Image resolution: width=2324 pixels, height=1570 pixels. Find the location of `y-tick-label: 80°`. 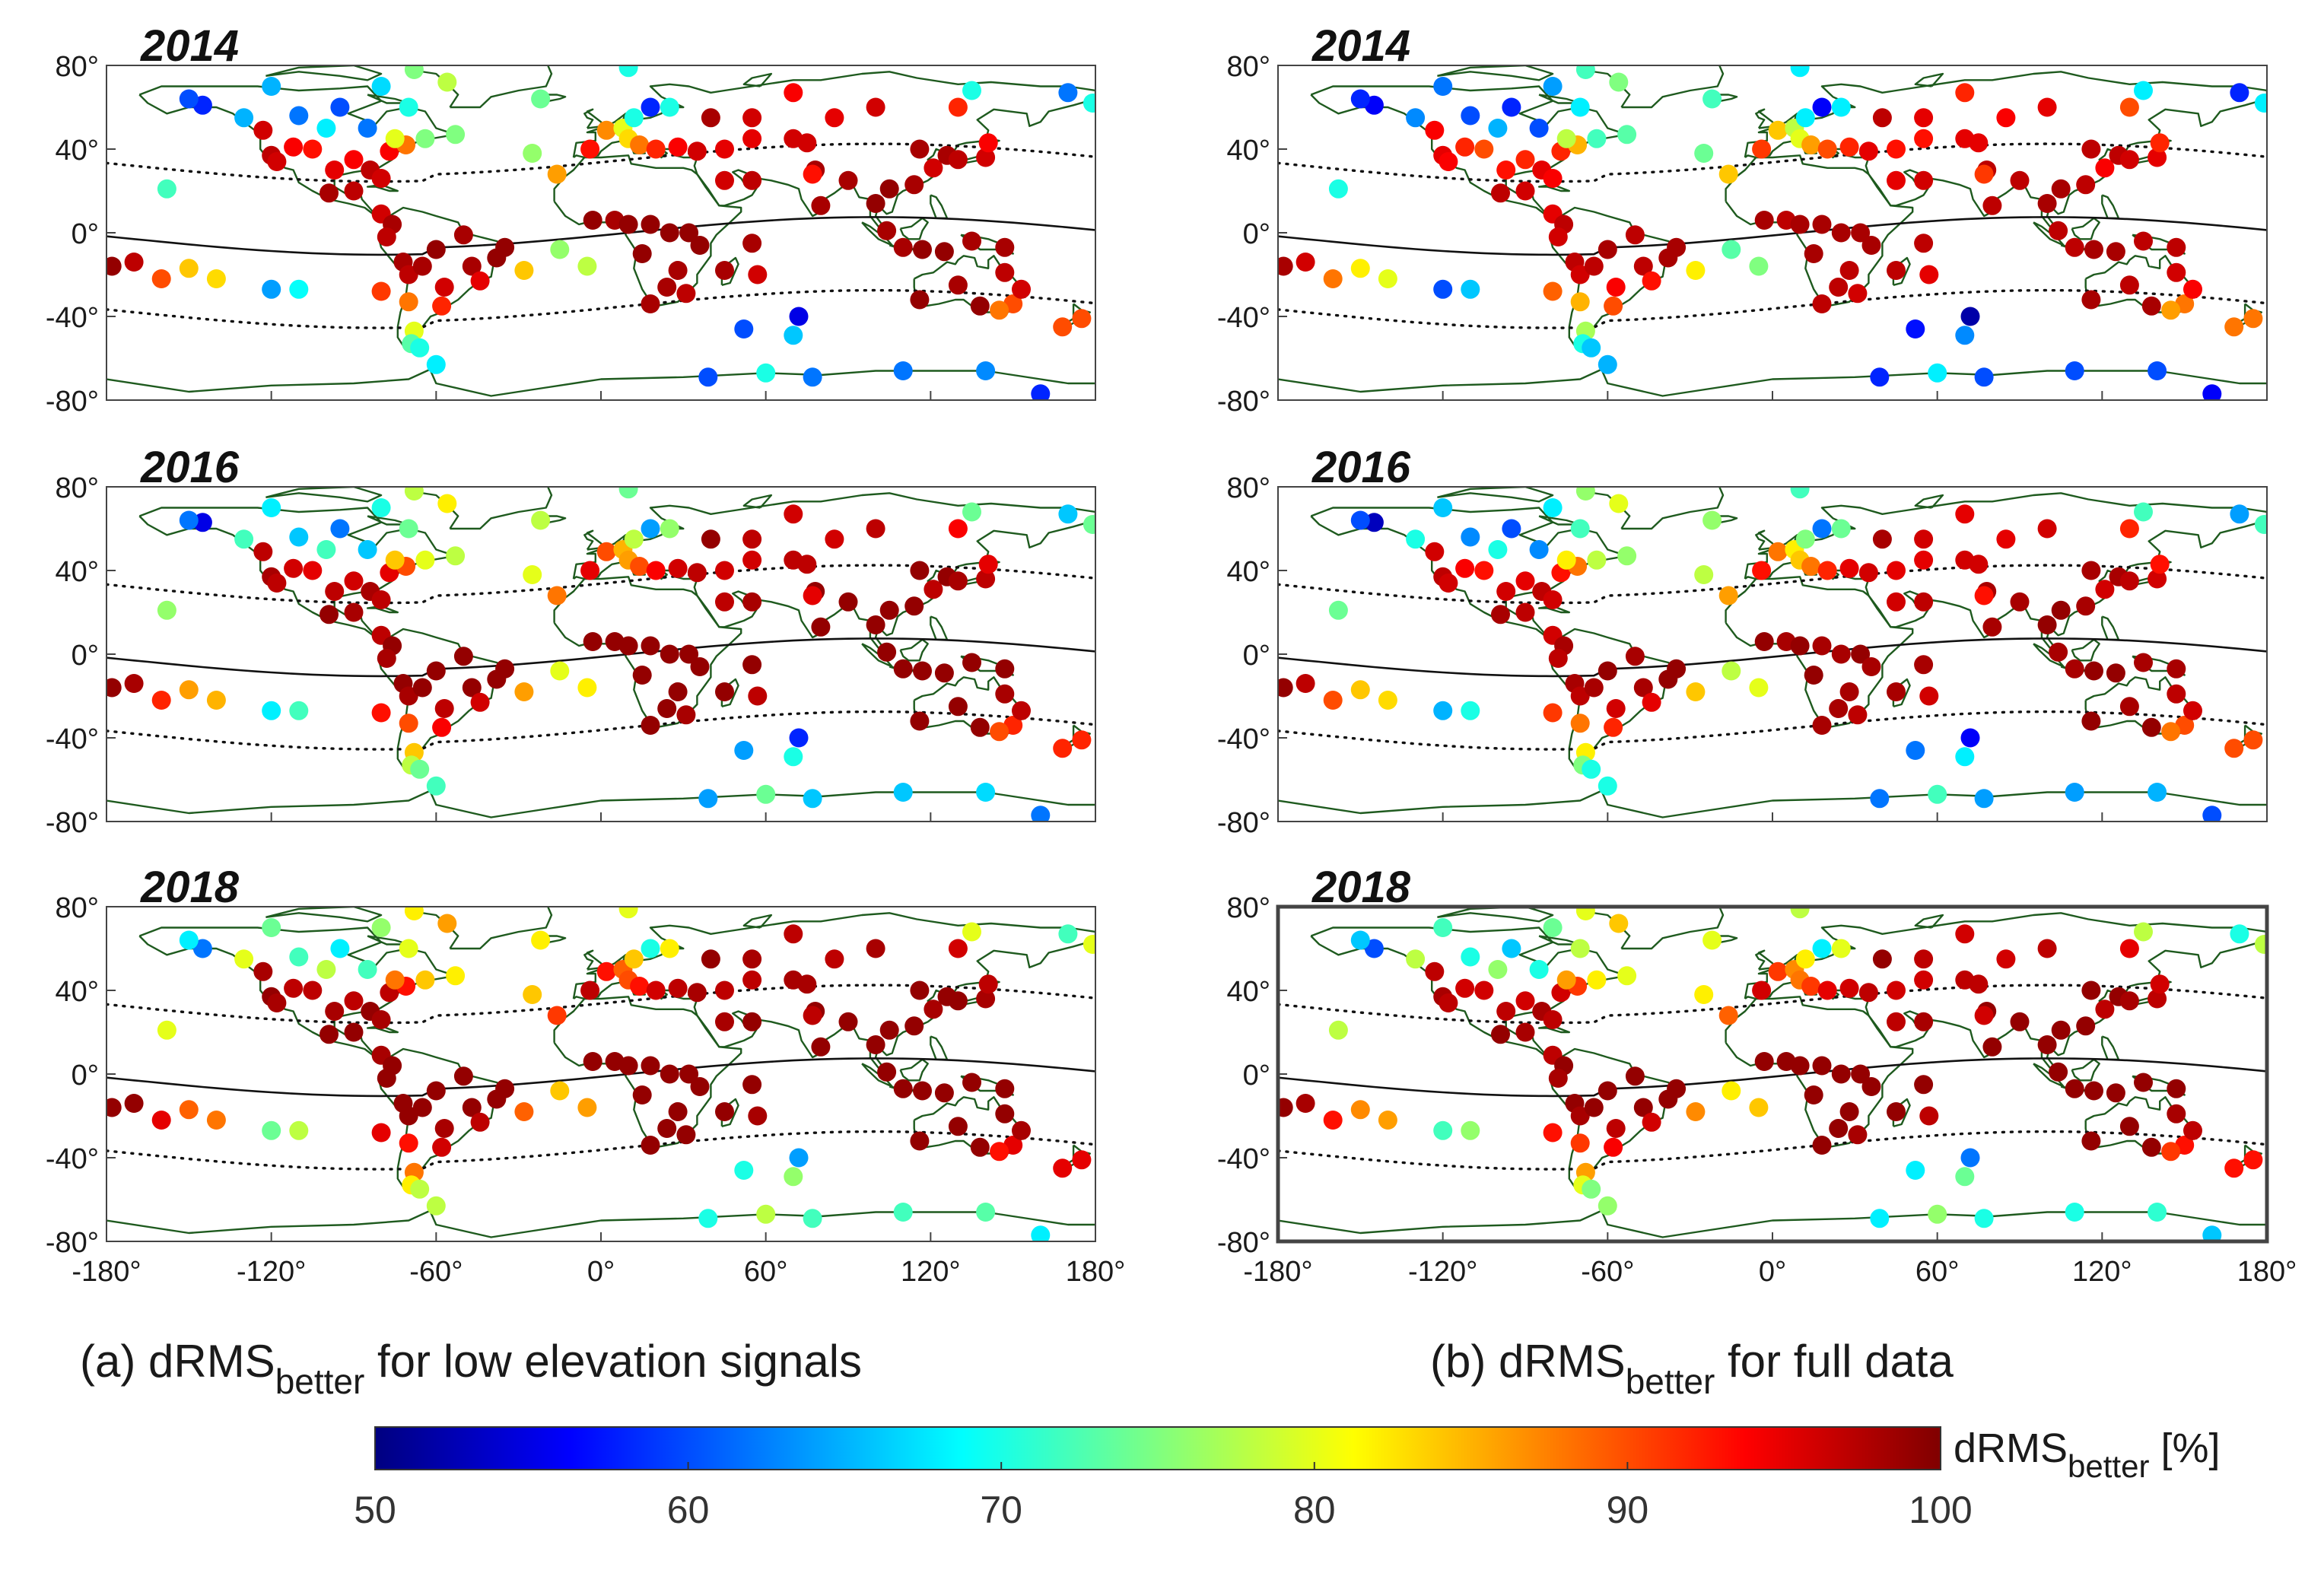

y-tick-label: 80° is located at coordinates (1248, 488).